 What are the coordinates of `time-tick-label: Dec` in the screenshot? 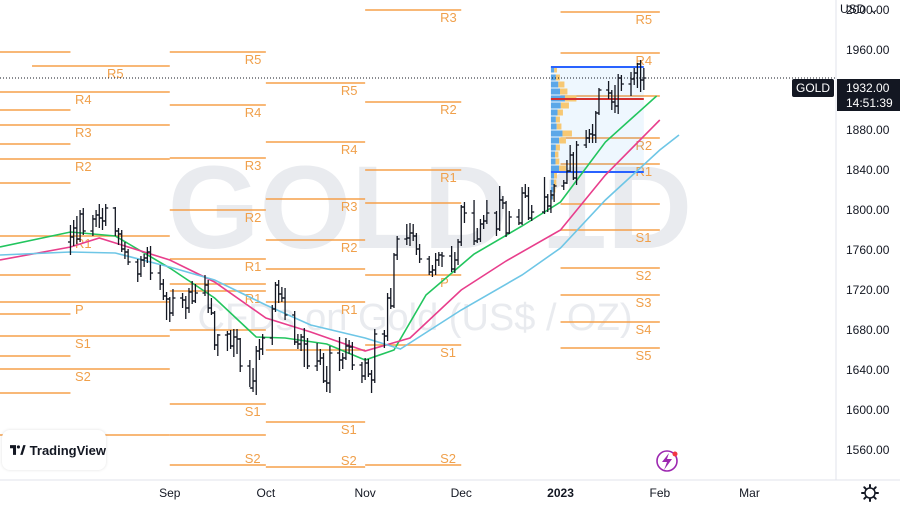 It's located at (461, 493).